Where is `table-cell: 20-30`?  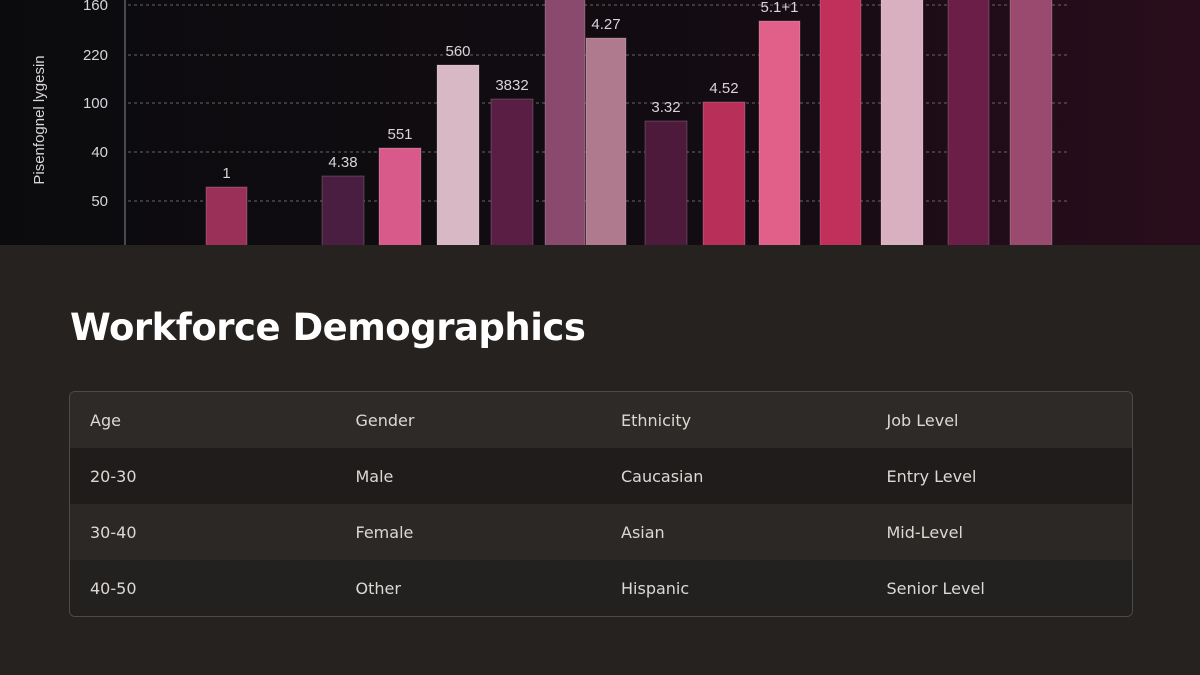 table-cell: 20-30 is located at coordinates (113, 476).